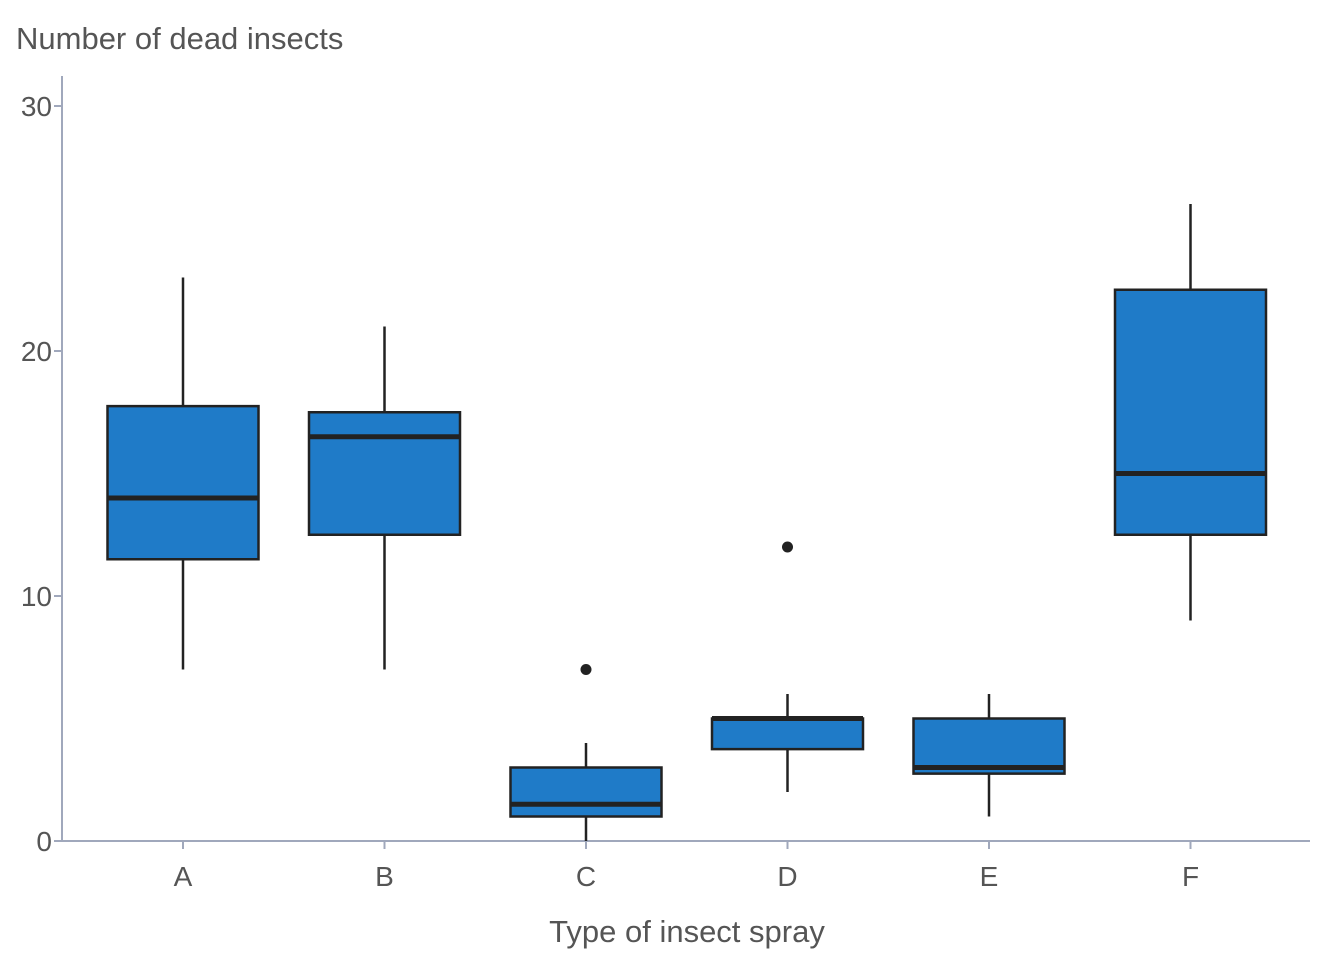 This screenshot has height=960, width=1344. What do you see at coordinates (36, 351) in the screenshot?
I see `y-tick-label: 20` at bounding box center [36, 351].